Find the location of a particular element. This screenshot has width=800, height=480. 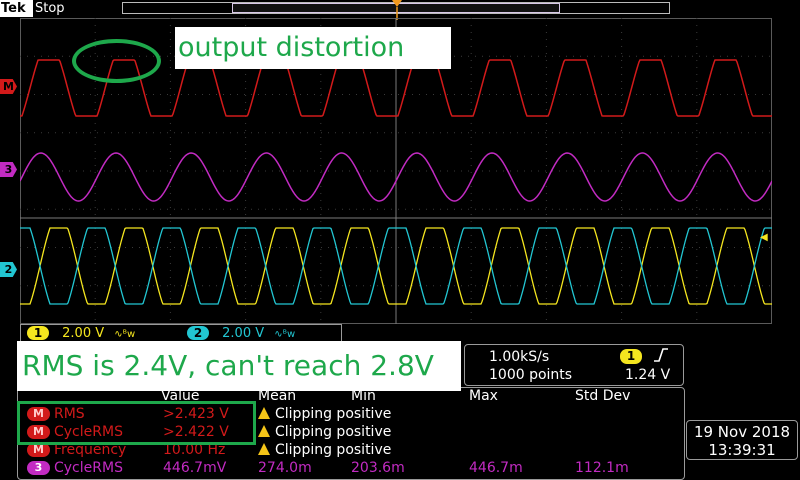

distortion-highlight-ellipse is located at coordinates (116, 61).